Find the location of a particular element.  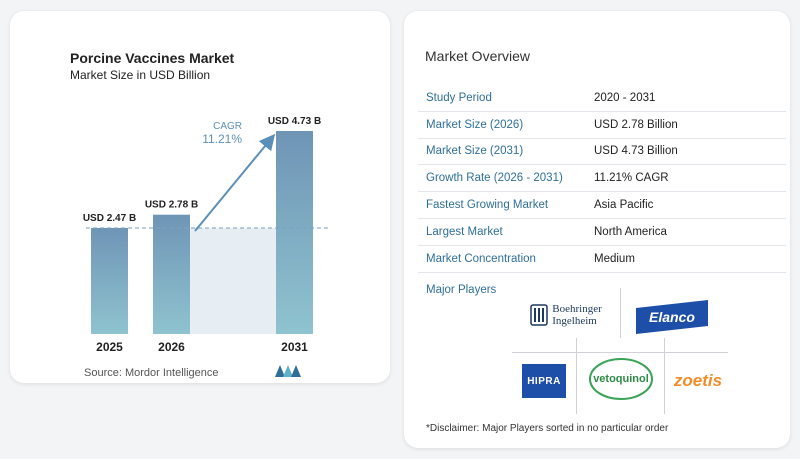

table-row: Study Period 2020 - 2031 is located at coordinates (602, 98).